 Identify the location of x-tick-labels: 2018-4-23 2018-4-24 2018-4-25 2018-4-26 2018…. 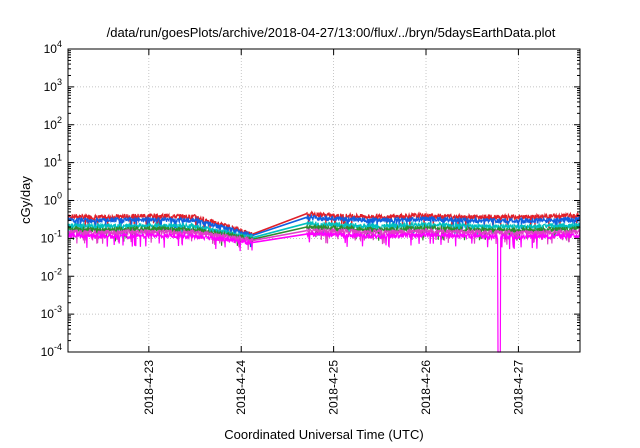
(334, 387).